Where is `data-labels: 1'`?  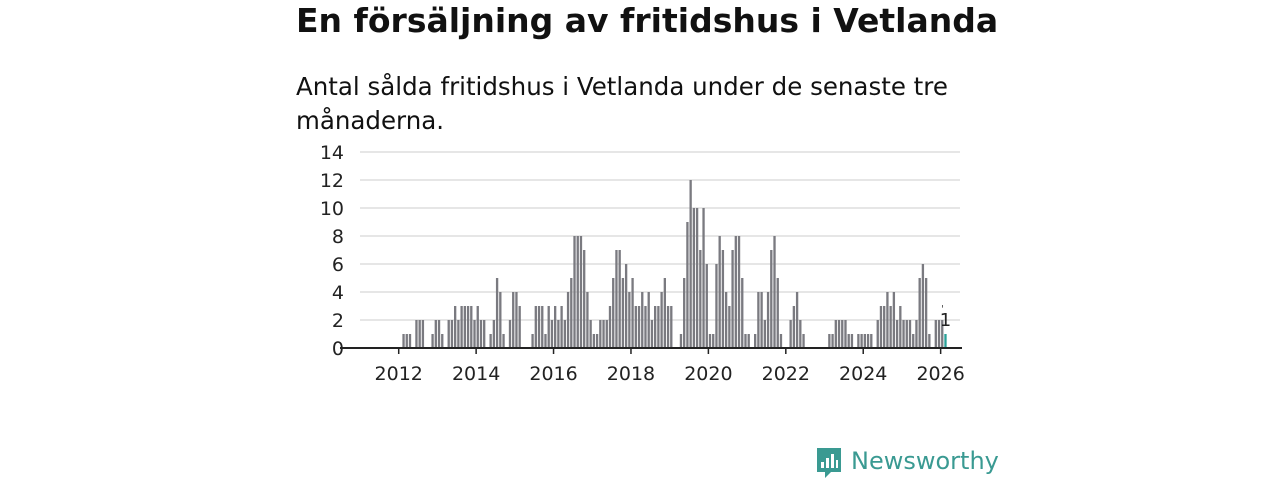
data-labels: 1' is located at coordinates (945, 317).